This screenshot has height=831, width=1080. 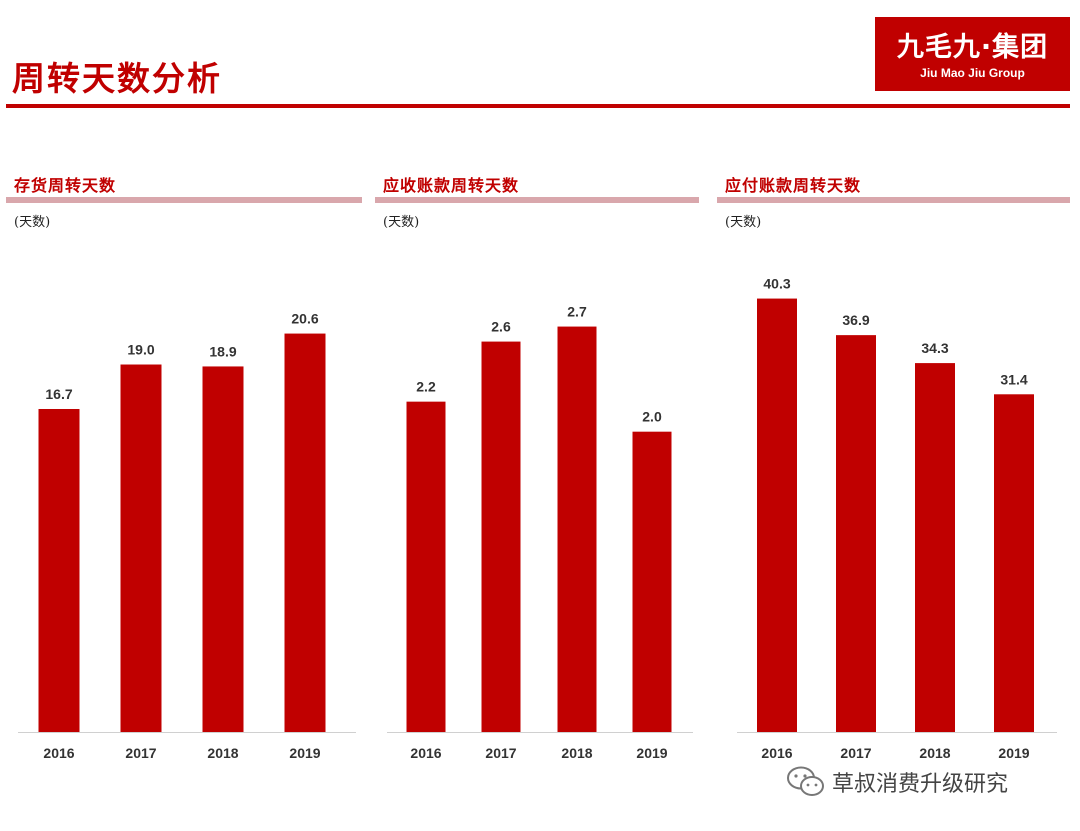 I want to click on page-title: 周转天数分析, so click(x=117, y=78).